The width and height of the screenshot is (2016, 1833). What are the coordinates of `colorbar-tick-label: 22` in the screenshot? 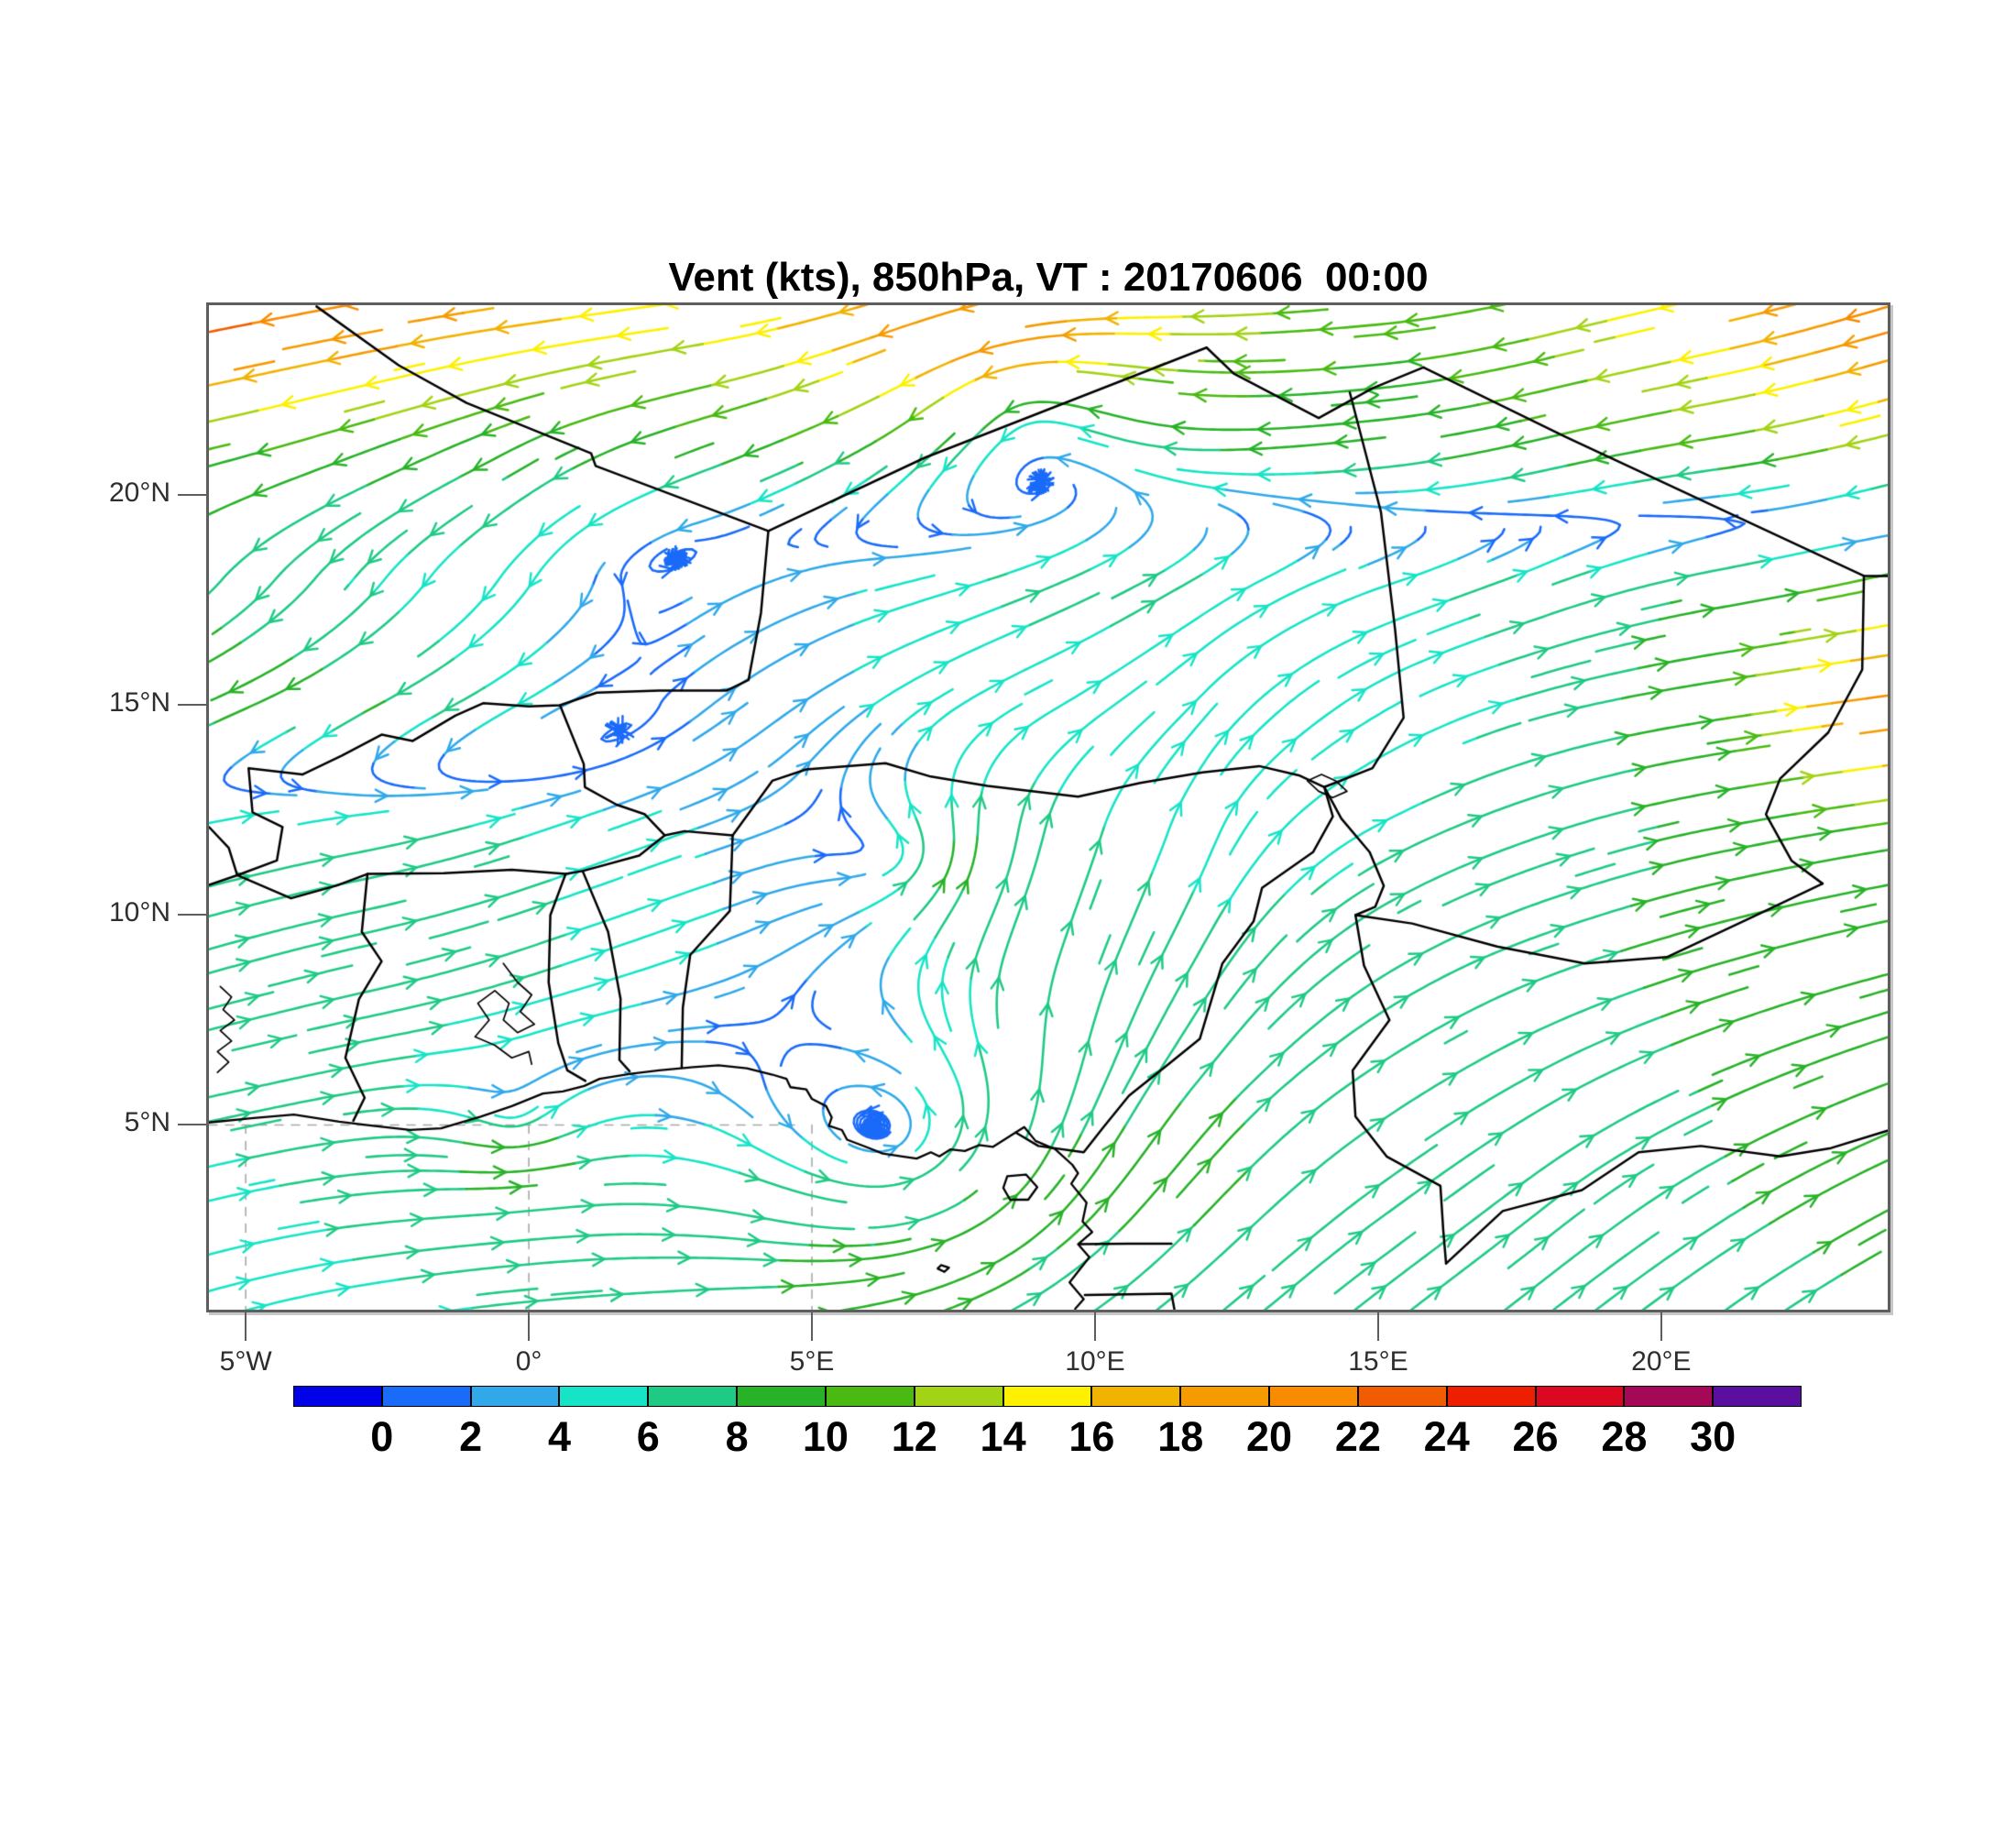 It's located at (1357, 1436).